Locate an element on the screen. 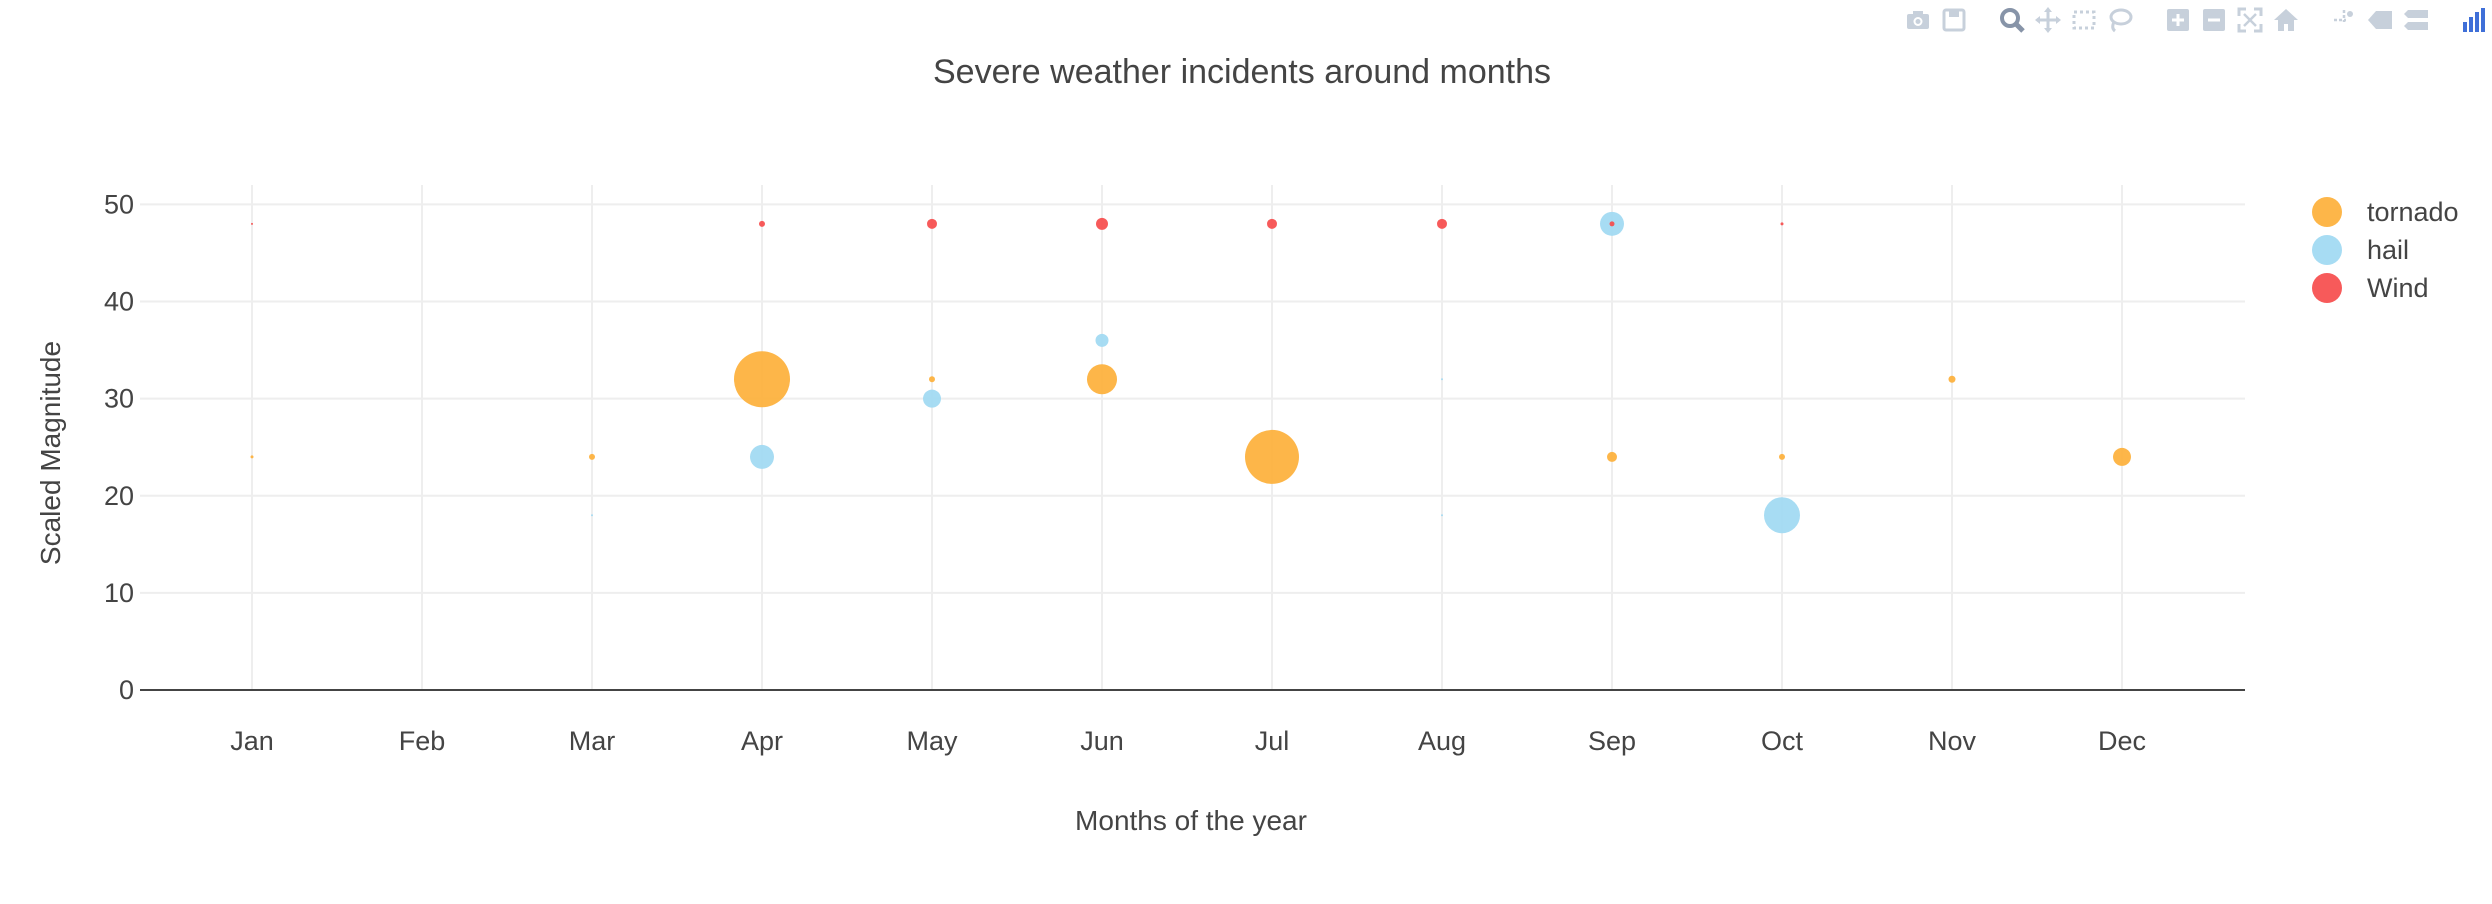 The height and width of the screenshot is (904, 2492). y-tick-label: 10 is located at coordinates (119, 593).